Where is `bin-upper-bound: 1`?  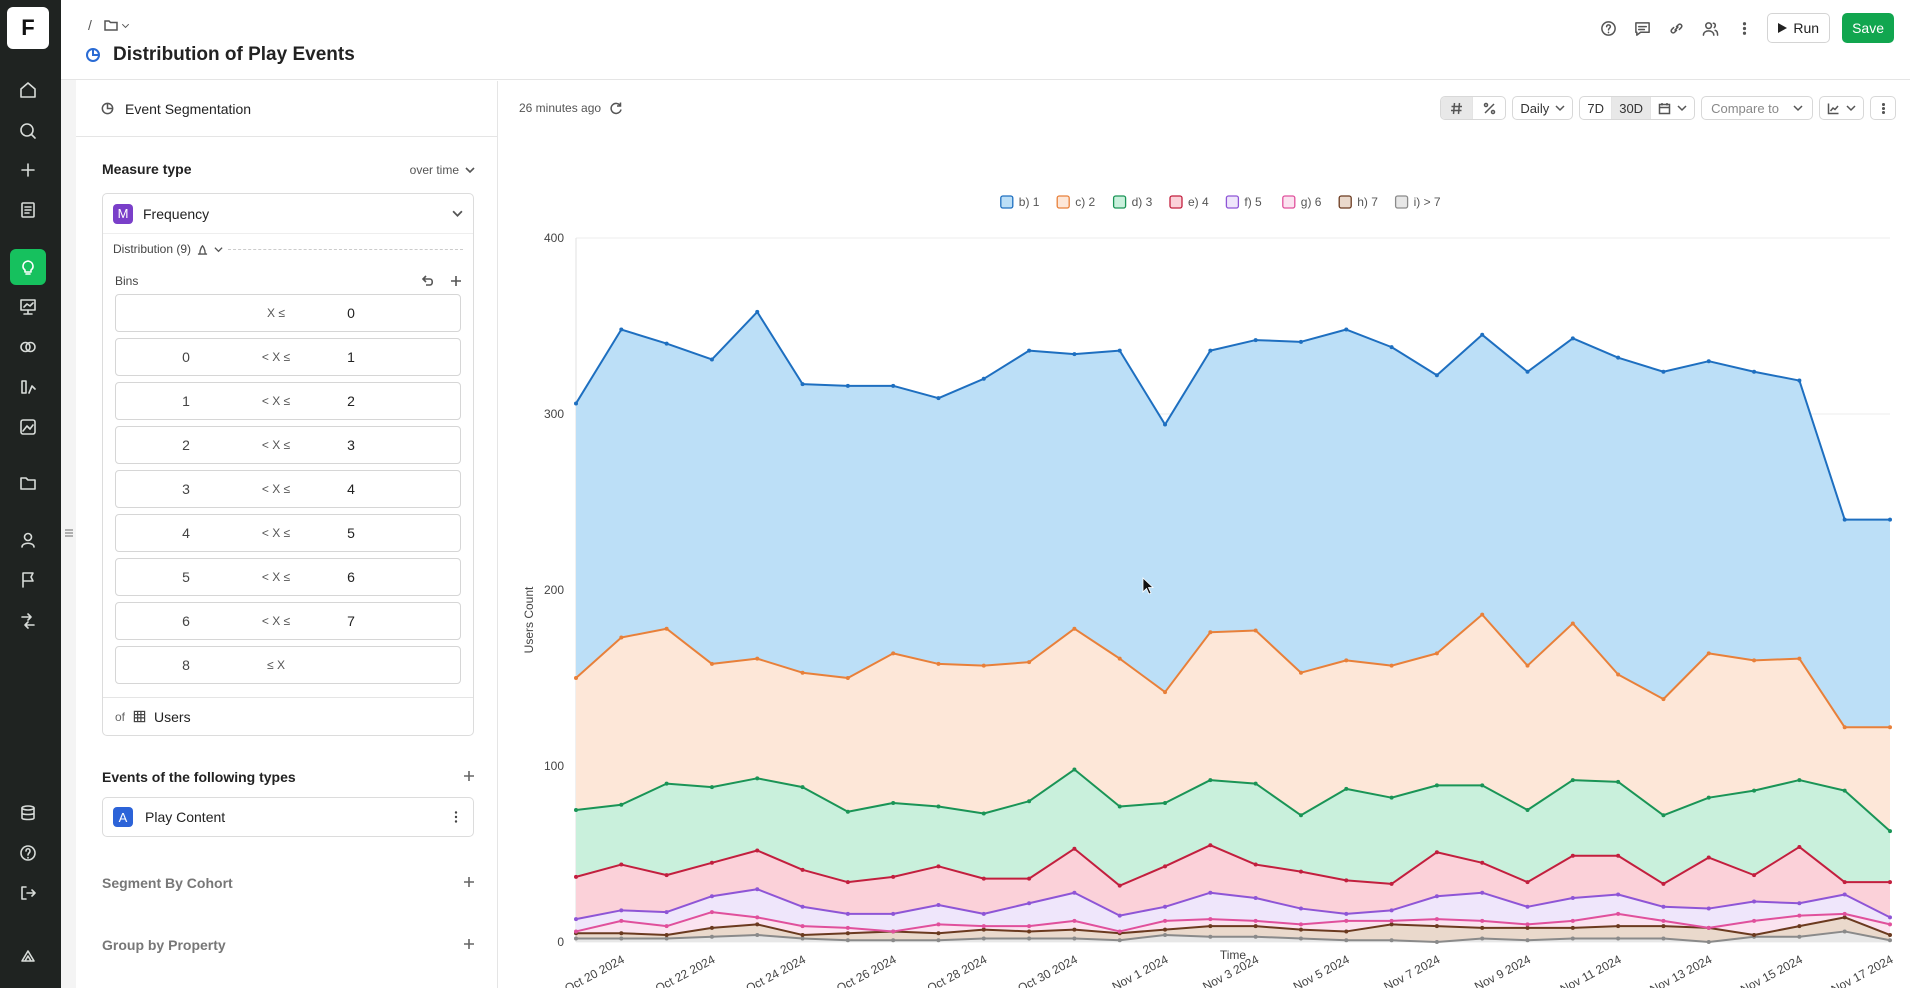
bin-upper-bound: 1 is located at coordinates (351, 357).